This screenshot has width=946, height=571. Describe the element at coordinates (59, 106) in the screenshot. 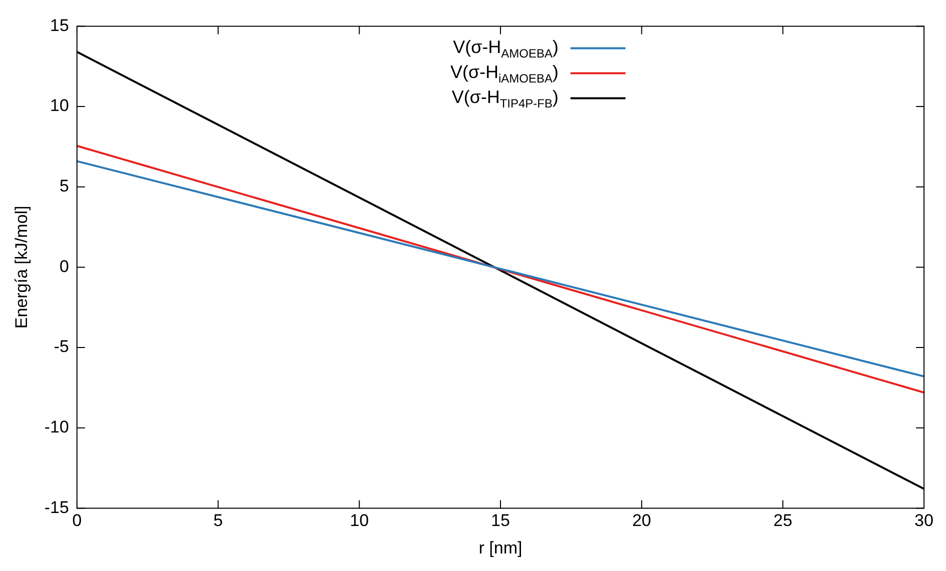

I see `y-tick-label: 10` at that location.